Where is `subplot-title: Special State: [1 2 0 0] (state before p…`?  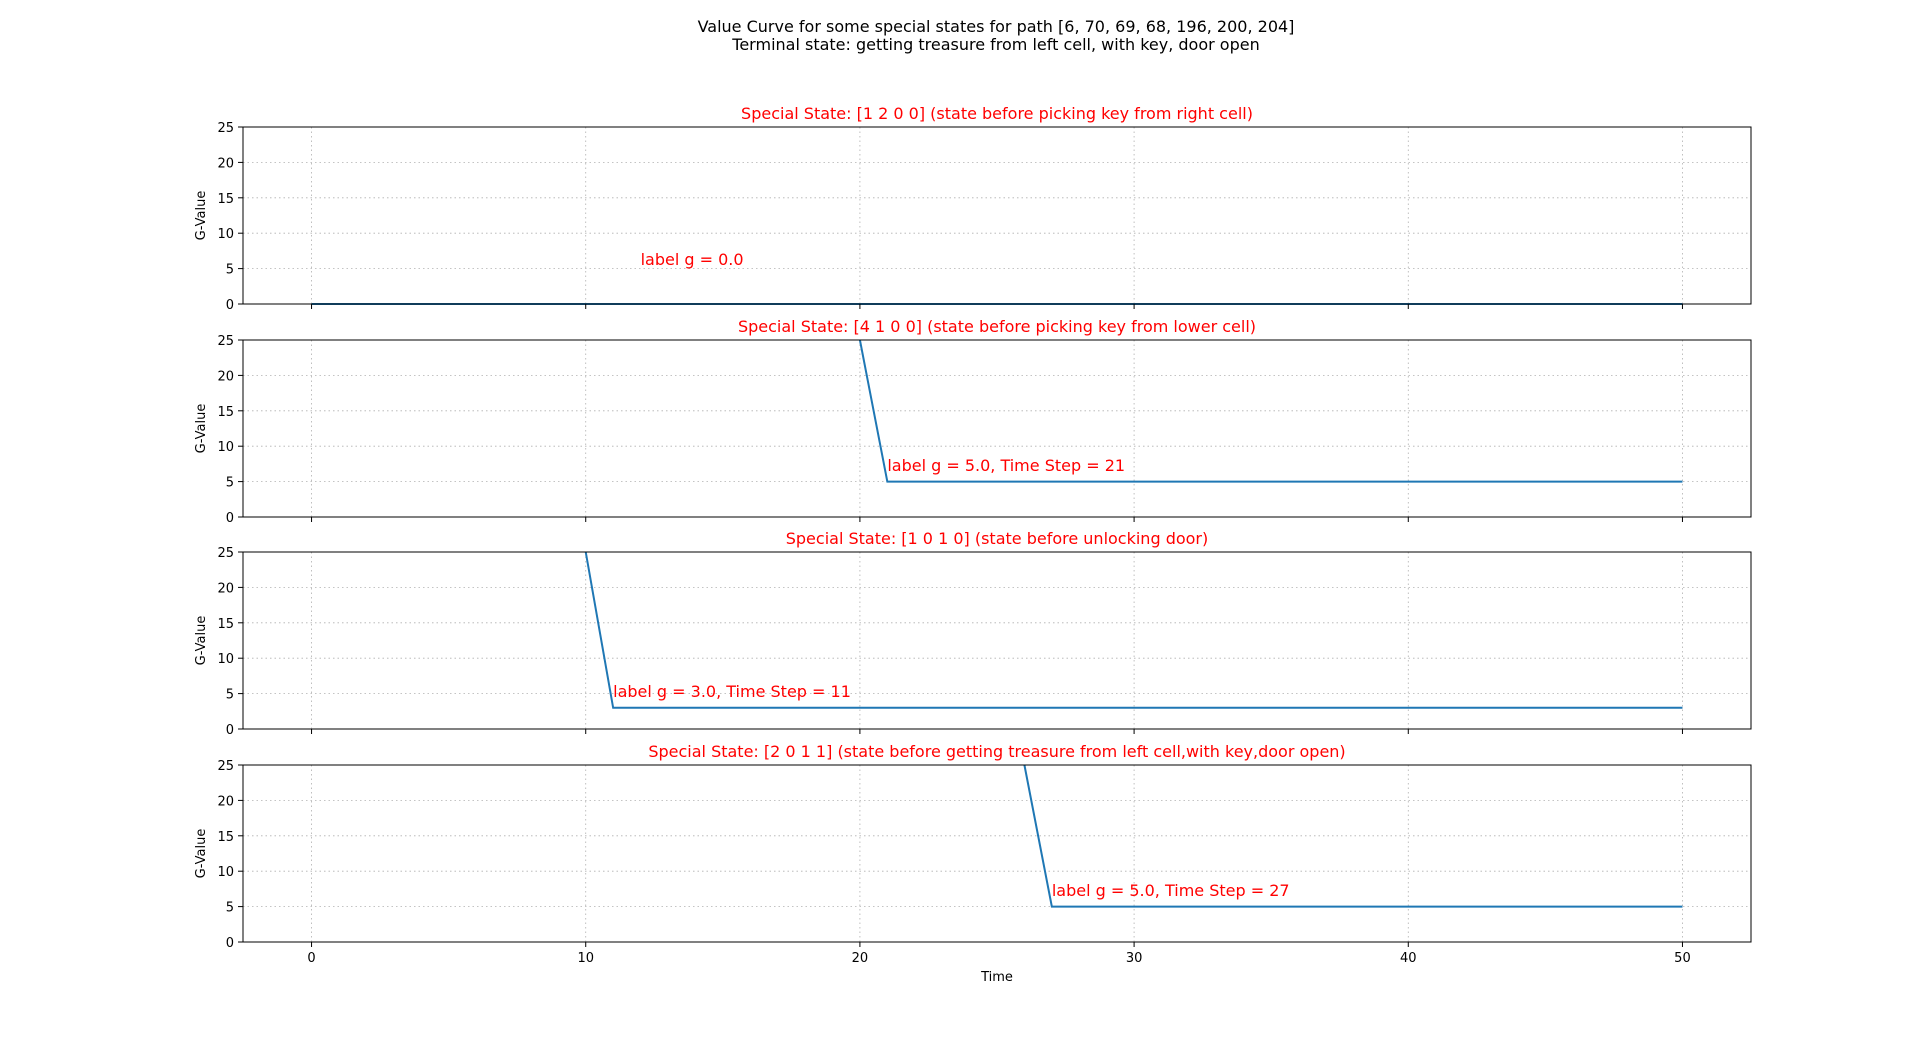
subplot-title: Special State: [1 2 0 0] (state before p… is located at coordinates (997, 113).